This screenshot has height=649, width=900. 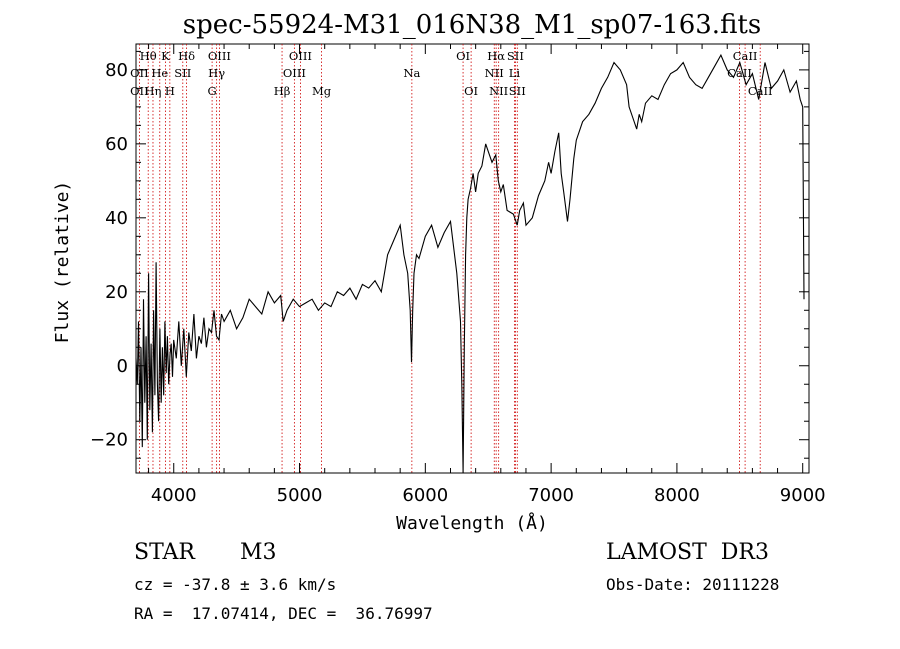 What do you see at coordinates (515, 73) in the screenshot?
I see `emission-line-label: Li` at bounding box center [515, 73].